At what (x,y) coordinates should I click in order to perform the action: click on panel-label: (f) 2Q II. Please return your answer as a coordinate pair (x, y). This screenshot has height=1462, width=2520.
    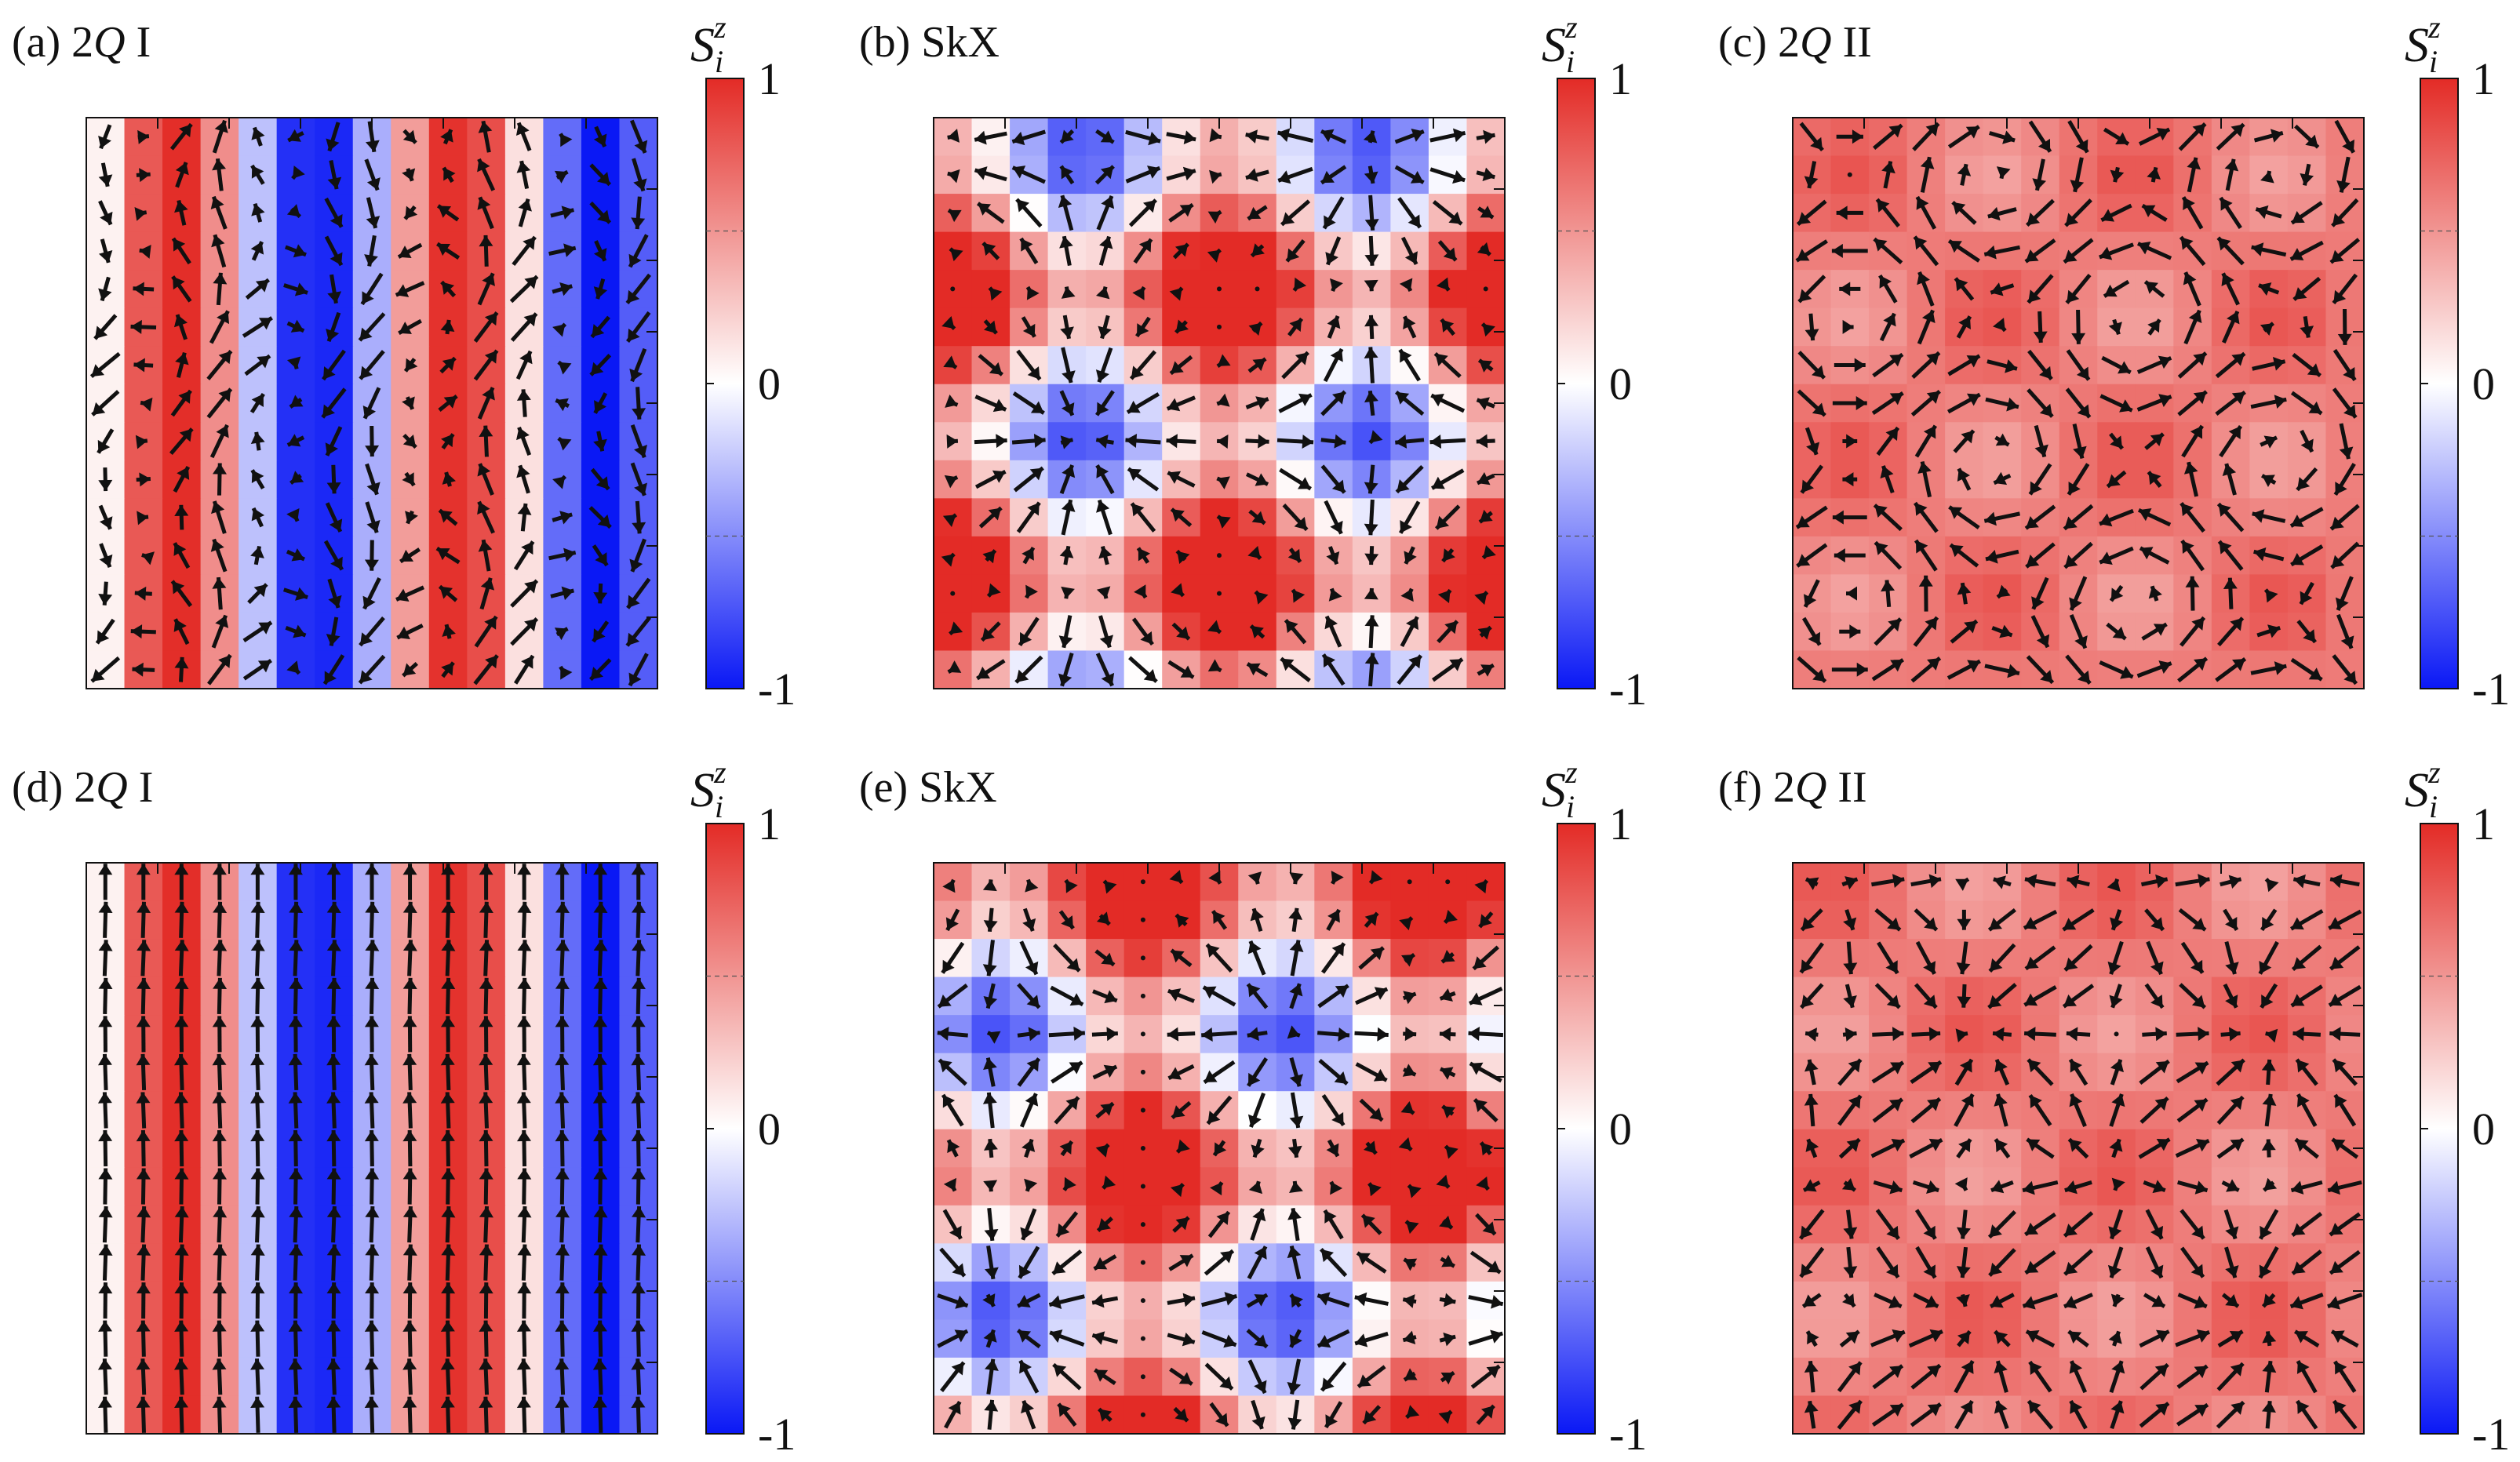
    Looking at the image, I should click on (1792, 787).